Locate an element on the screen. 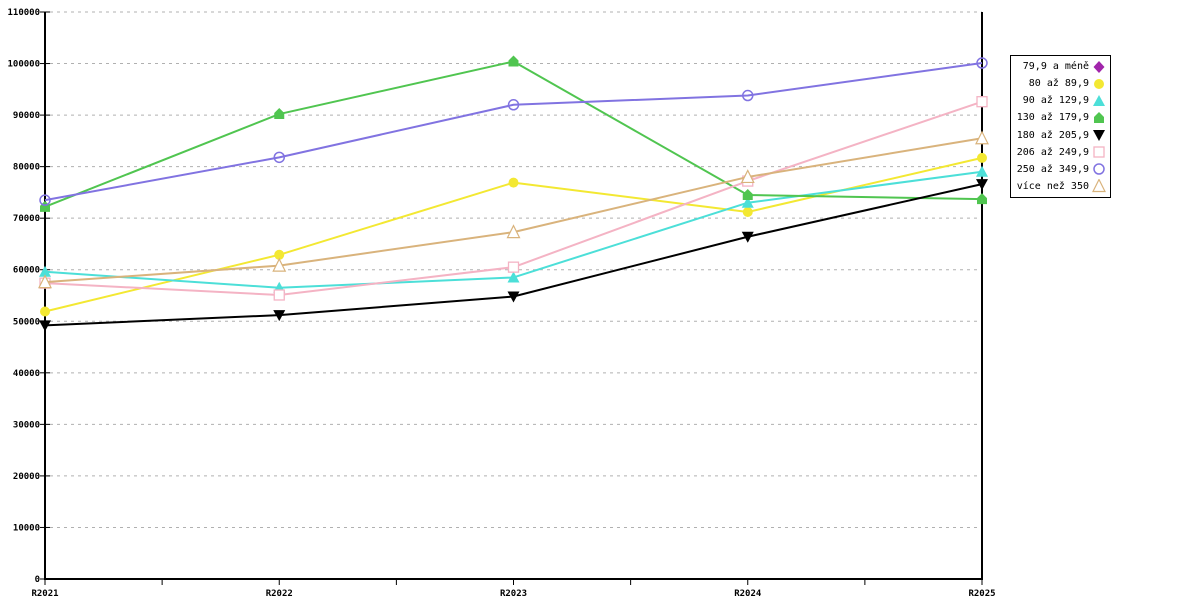 This screenshot has width=1200, height=600. square-open-icon is located at coordinates (1099, 152).